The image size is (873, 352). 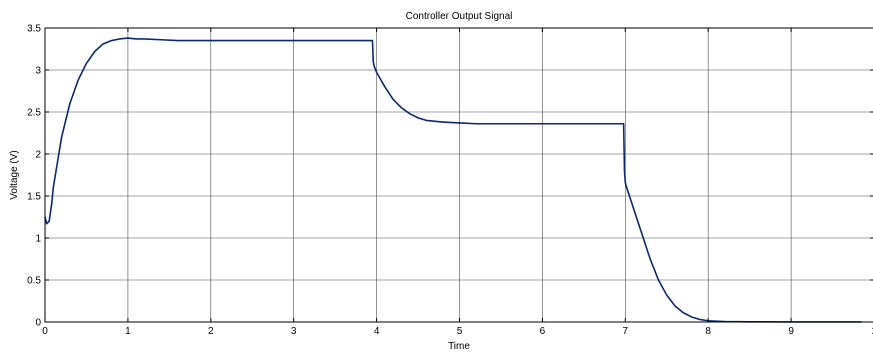 I want to click on y-tick-label: 0.5, so click(x=34, y=281).